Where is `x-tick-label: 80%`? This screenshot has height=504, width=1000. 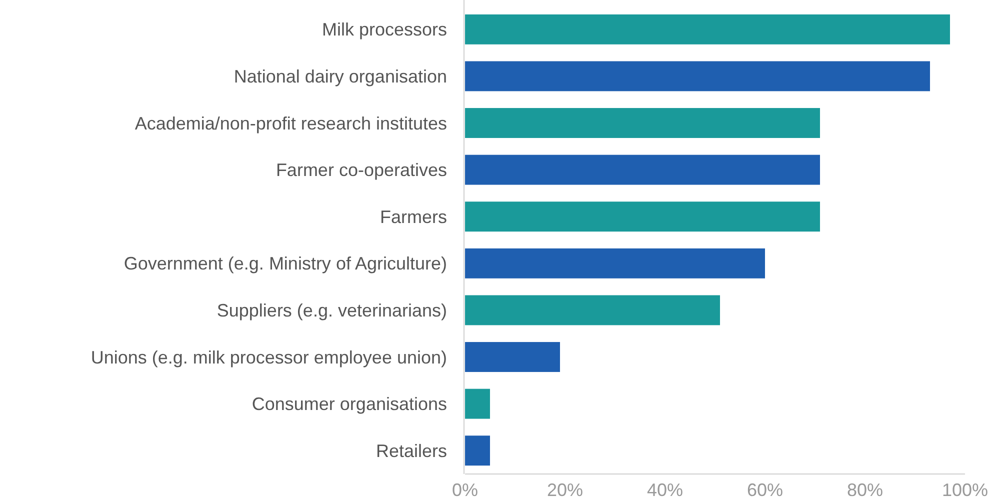
x-tick-label: 80% is located at coordinates (865, 490).